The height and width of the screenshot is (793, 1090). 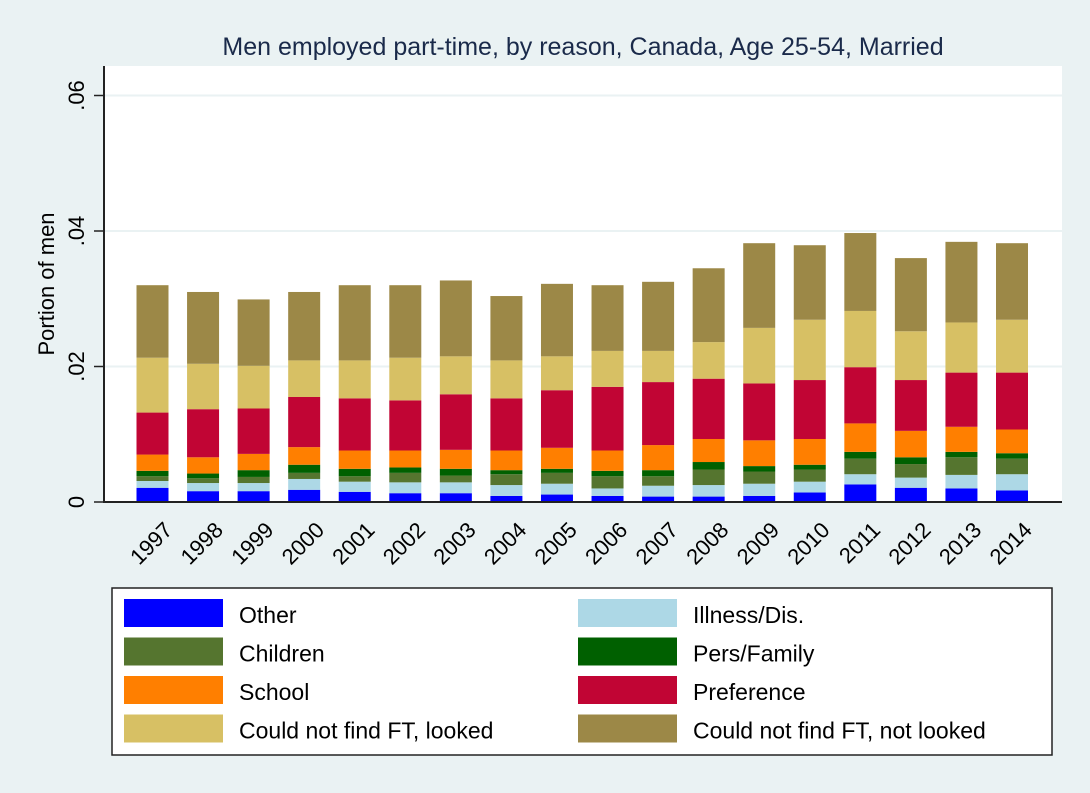 What do you see at coordinates (809, 350) in the screenshot?
I see `bar-segment-could-not-find-ft-looked-2010` at bounding box center [809, 350].